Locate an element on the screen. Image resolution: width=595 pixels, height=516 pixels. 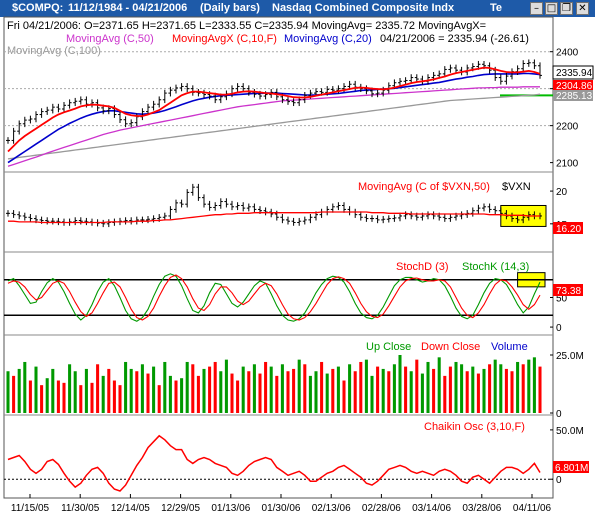
maximize-icon: □ is located at coordinates (551, 8).